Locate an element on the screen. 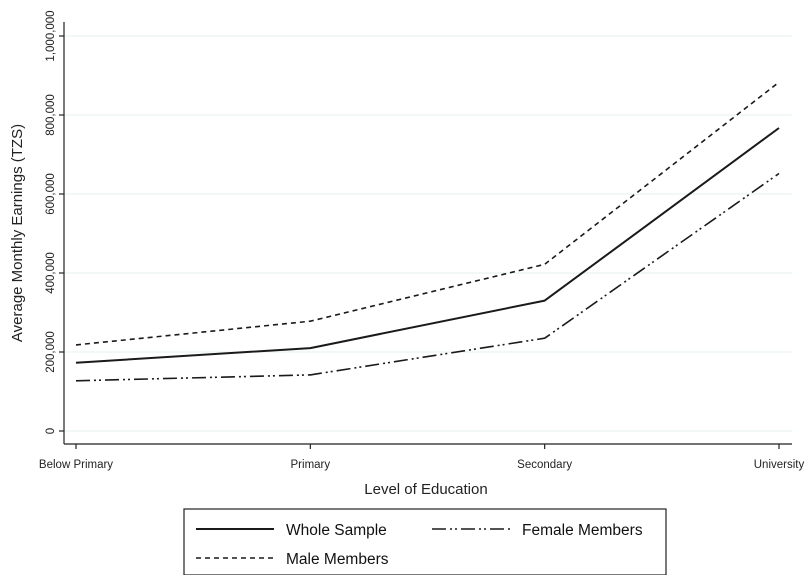 This screenshot has height=575, width=807. y-tick-label: 1,000,000 is located at coordinates (51, 35).